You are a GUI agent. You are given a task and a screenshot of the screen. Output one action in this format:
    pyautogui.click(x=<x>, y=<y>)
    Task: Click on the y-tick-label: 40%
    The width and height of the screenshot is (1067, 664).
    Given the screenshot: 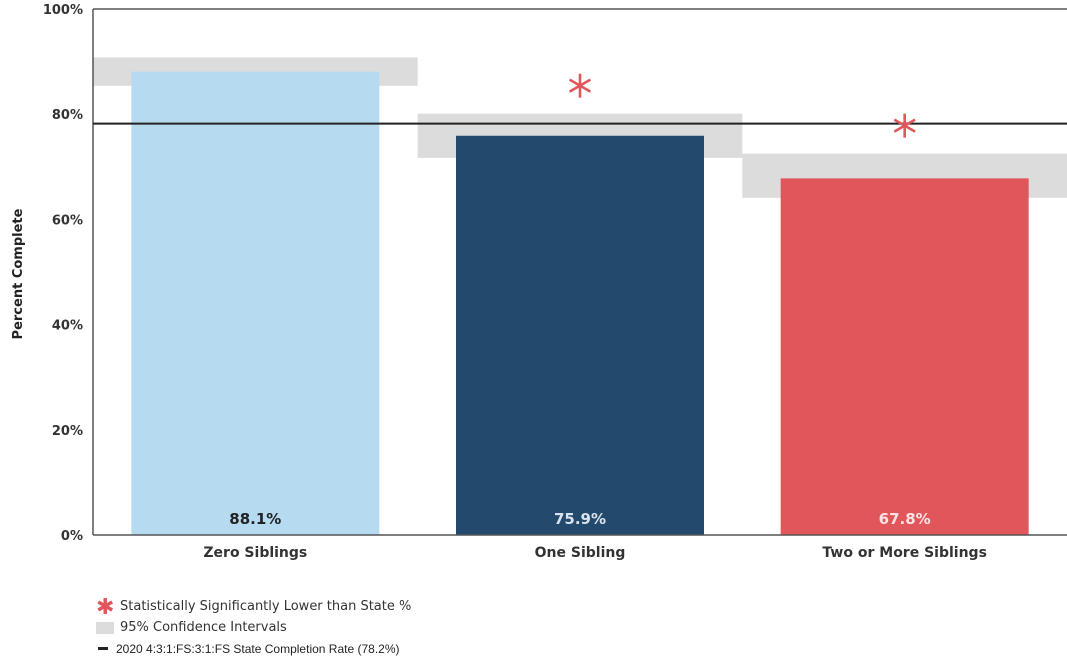 What is the action you would take?
    pyautogui.click(x=67, y=326)
    